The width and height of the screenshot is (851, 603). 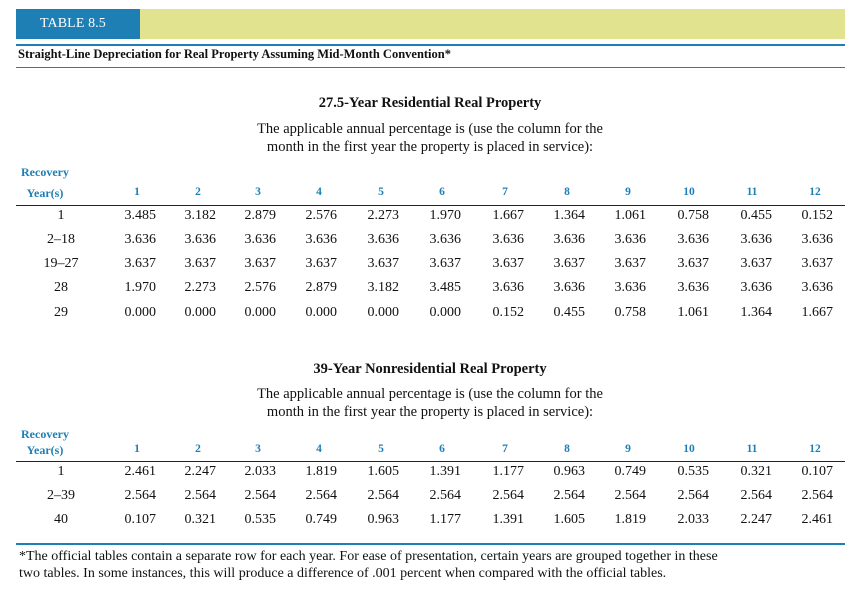 I want to click on month-header-cell: 9, so click(x=628, y=449).